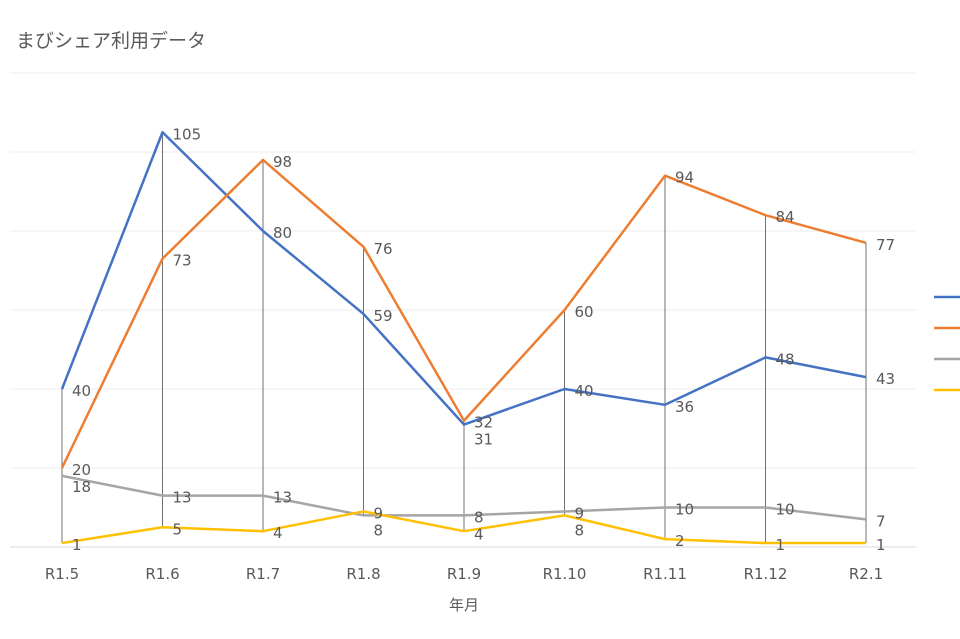 This screenshot has height=639, width=960. Describe the element at coordinates (182, 261) in the screenshot. I see `data-label-series-2: 73` at that location.